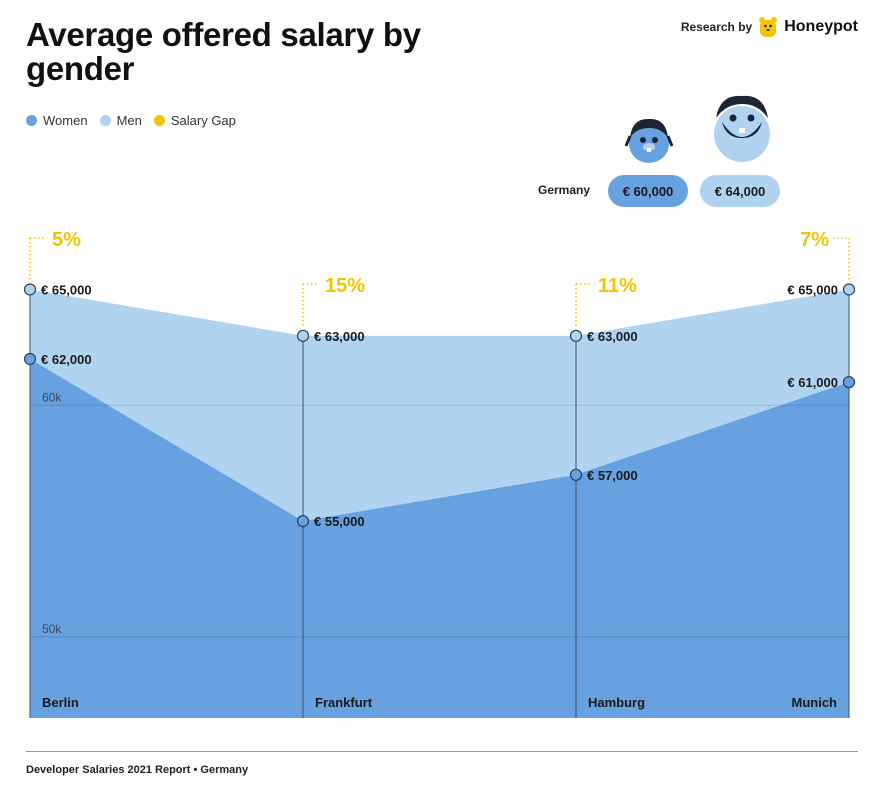  I want to click on honeypot-logo-icon, so click(768, 27).